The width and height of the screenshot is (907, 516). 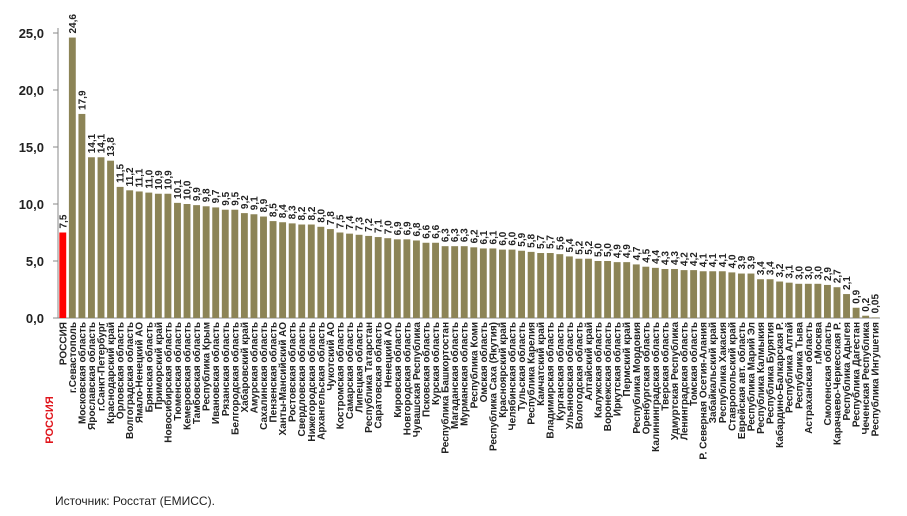 What do you see at coordinates (293, 212) in the screenshot?
I see `value-label: 8,3` at bounding box center [293, 212].